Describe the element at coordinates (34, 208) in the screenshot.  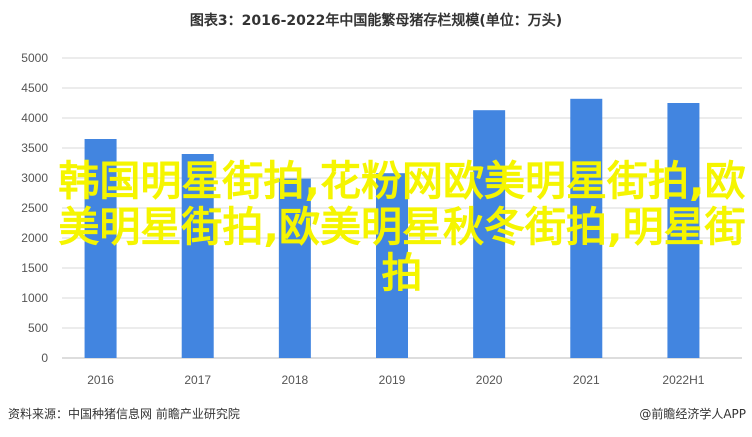
I see `y-tick-label: 2500` at that location.